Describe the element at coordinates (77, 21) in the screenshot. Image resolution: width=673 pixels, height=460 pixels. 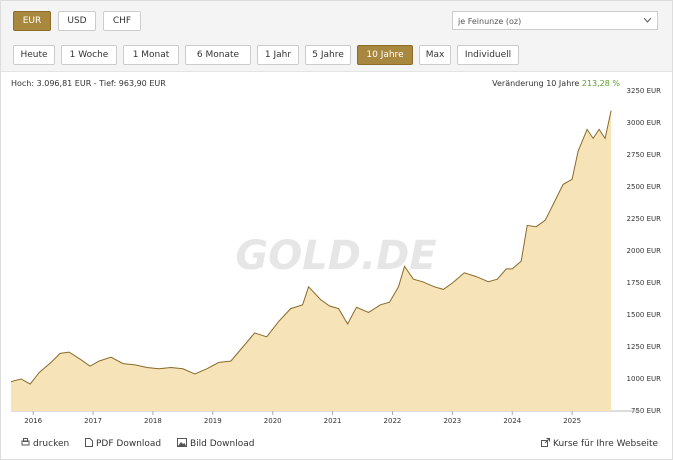
I see `currency-button: USD` at that location.